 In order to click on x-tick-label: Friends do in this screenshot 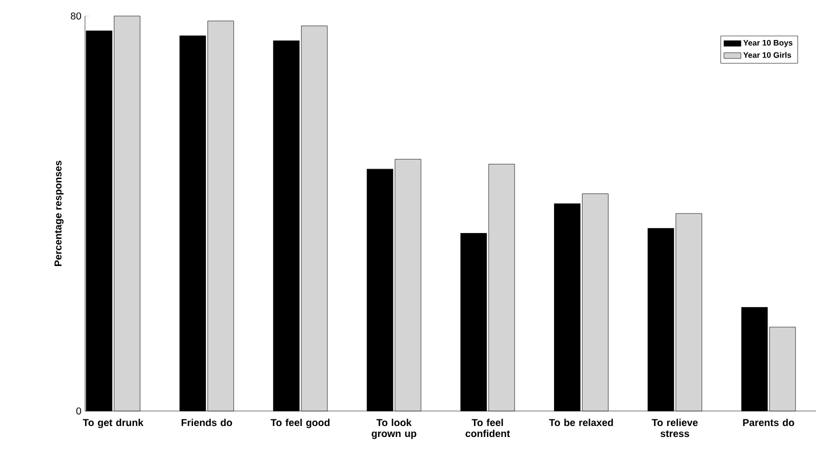, I will do `click(207, 422)`.